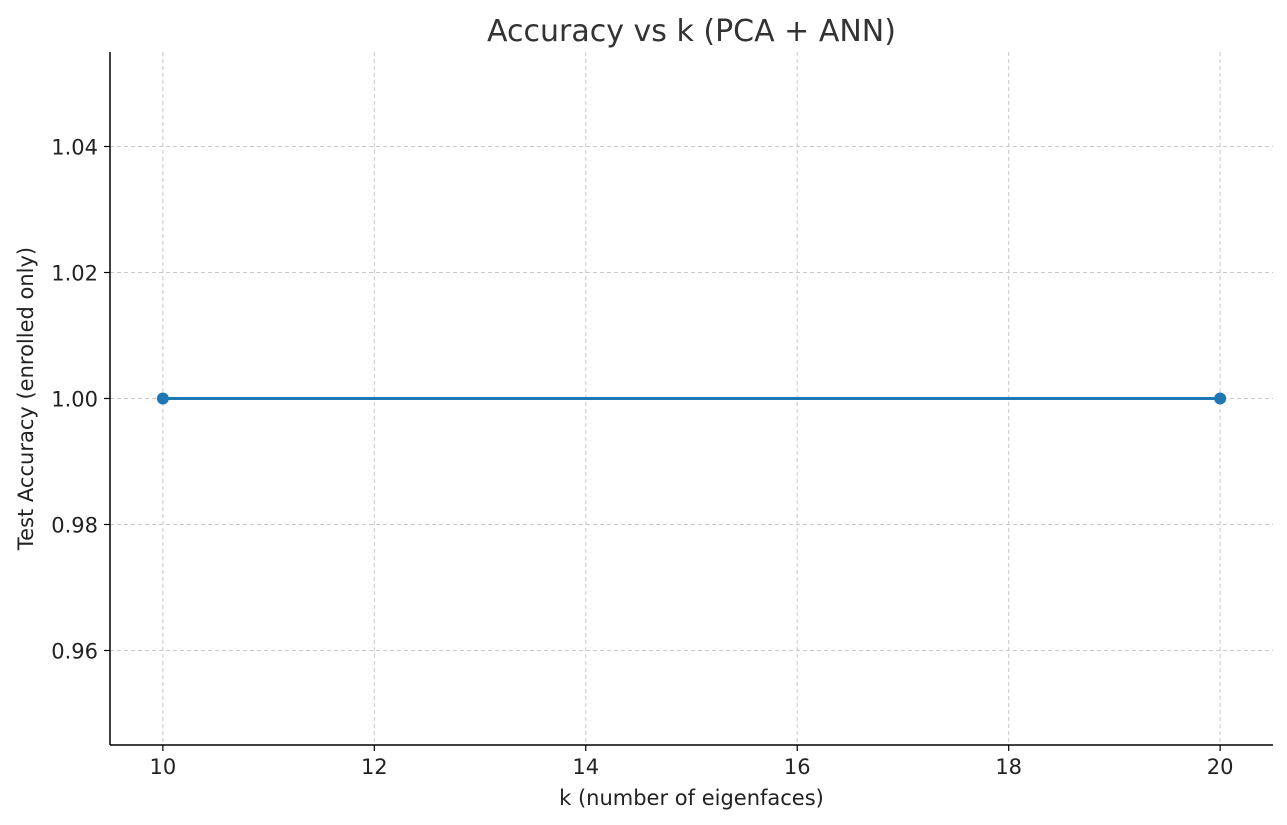 Image resolution: width=1287 pixels, height=825 pixels. Describe the element at coordinates (1008, 767) in the screenshot. I see `x-tick-label: 18` at that location.